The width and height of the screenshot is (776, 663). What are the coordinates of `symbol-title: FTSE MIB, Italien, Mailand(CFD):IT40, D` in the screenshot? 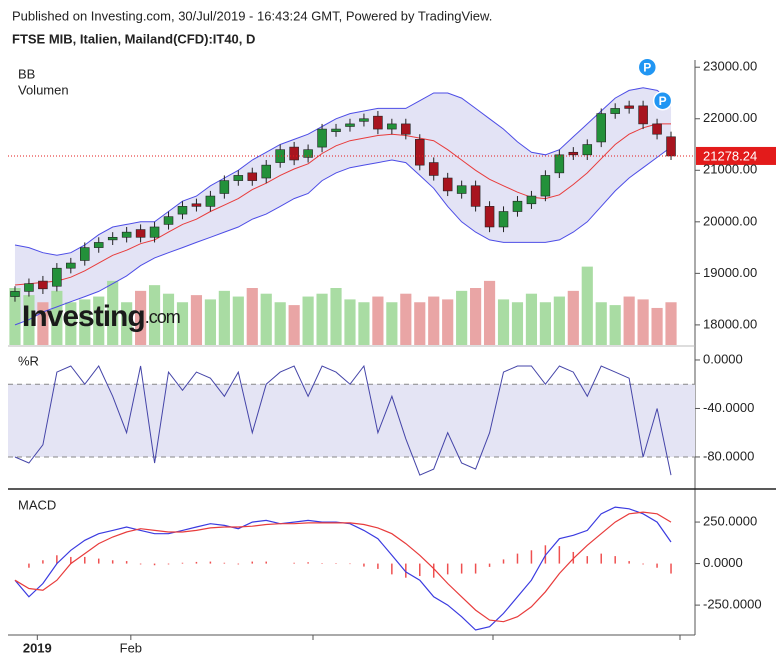 It's located at (133, 38).